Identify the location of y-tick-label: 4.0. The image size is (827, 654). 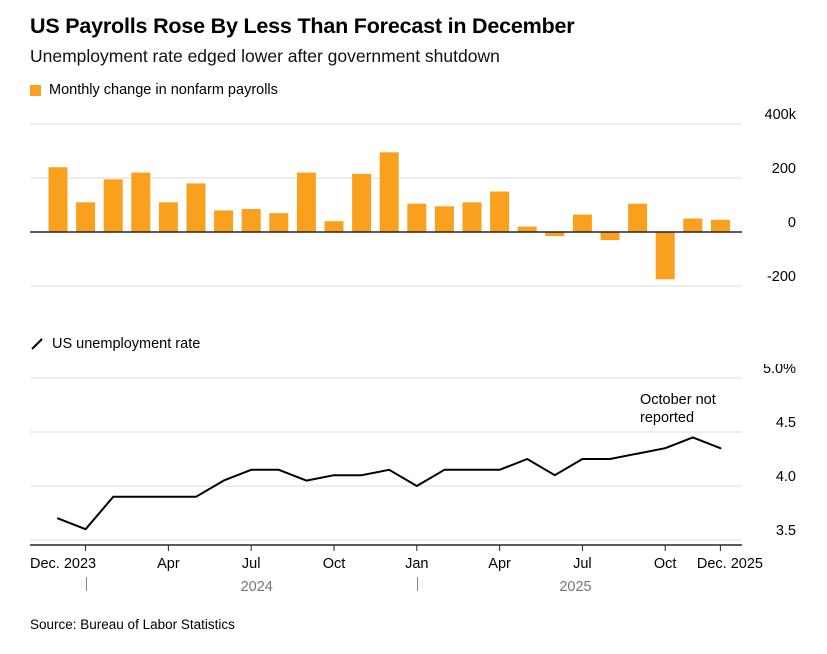
(786, 477).